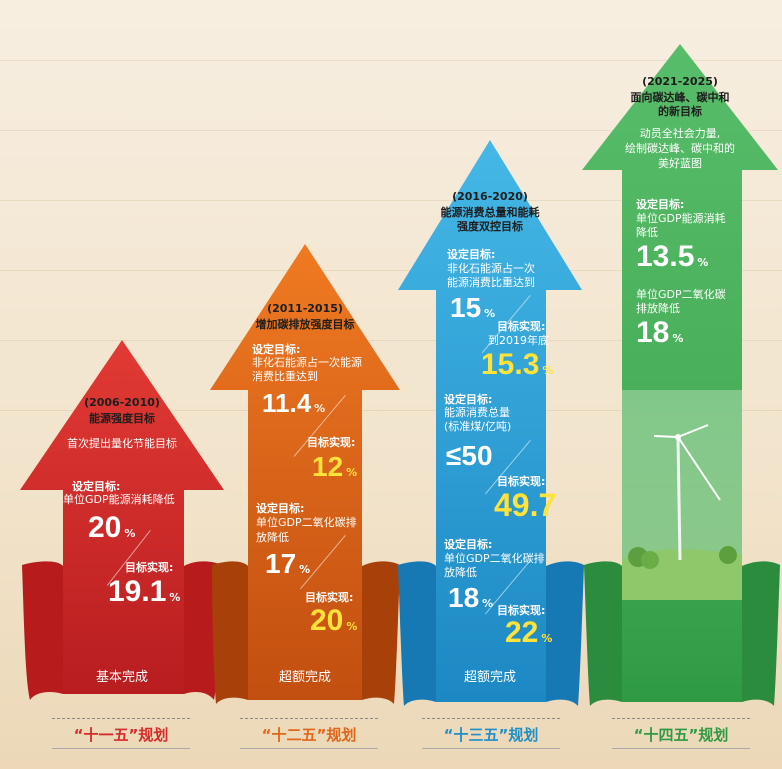 This screenshot has height=769, width=782. What do you see at coordinates (112, 527) in the screenshot?
I see `p1-target-value: 20%` at bounding box center [112, 527].